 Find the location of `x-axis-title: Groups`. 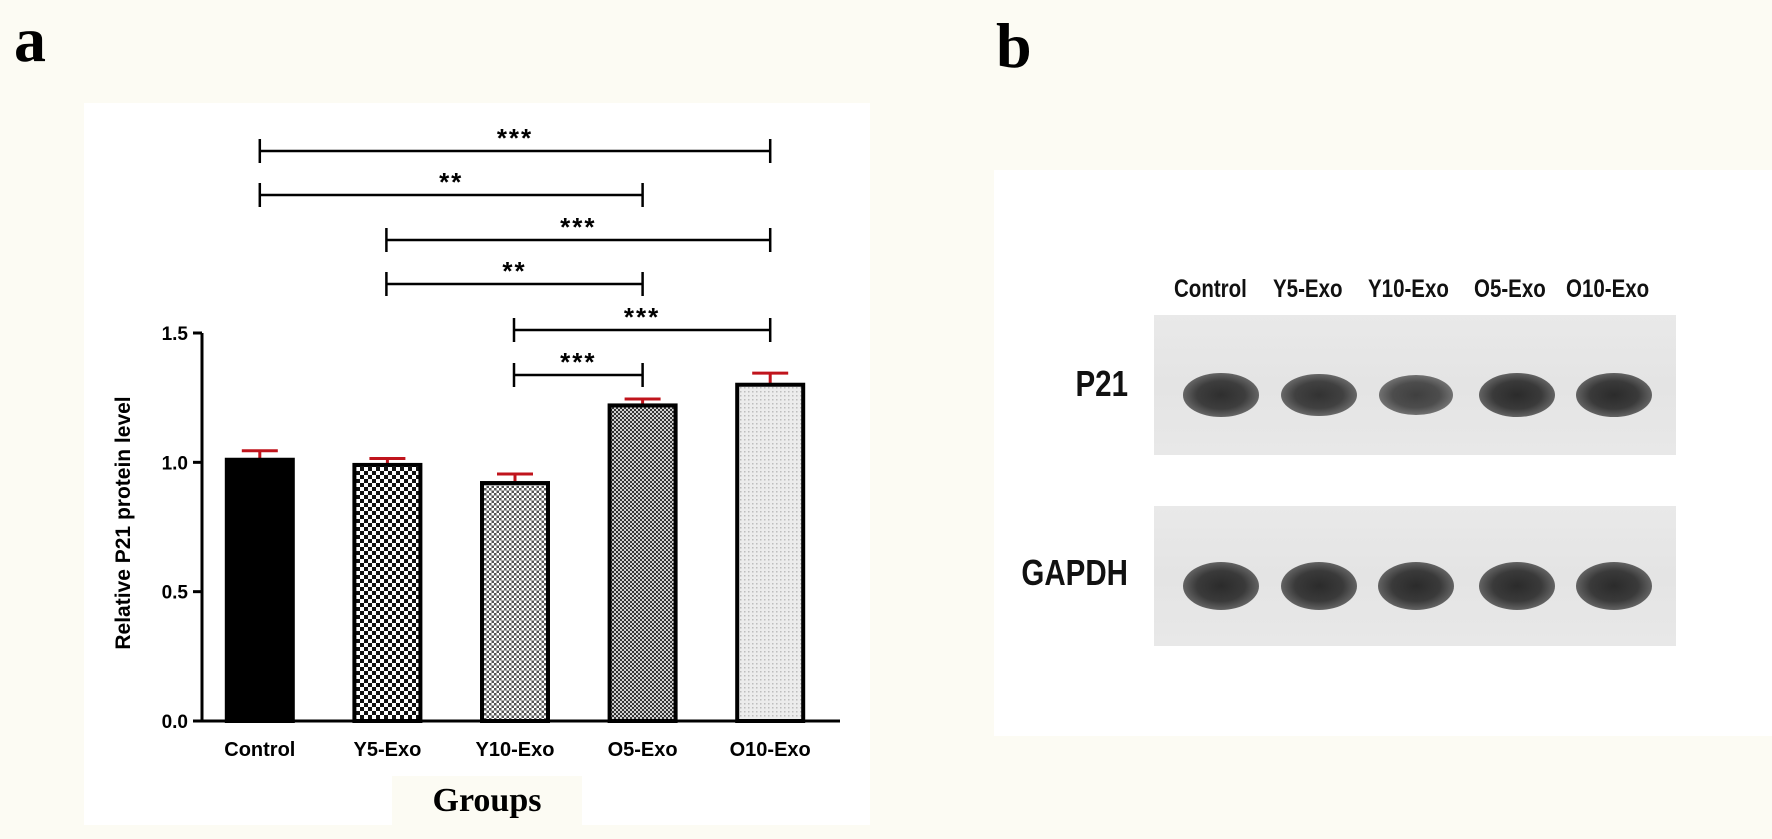

x-axis-title: Groups is located at coordinates (487, 800).